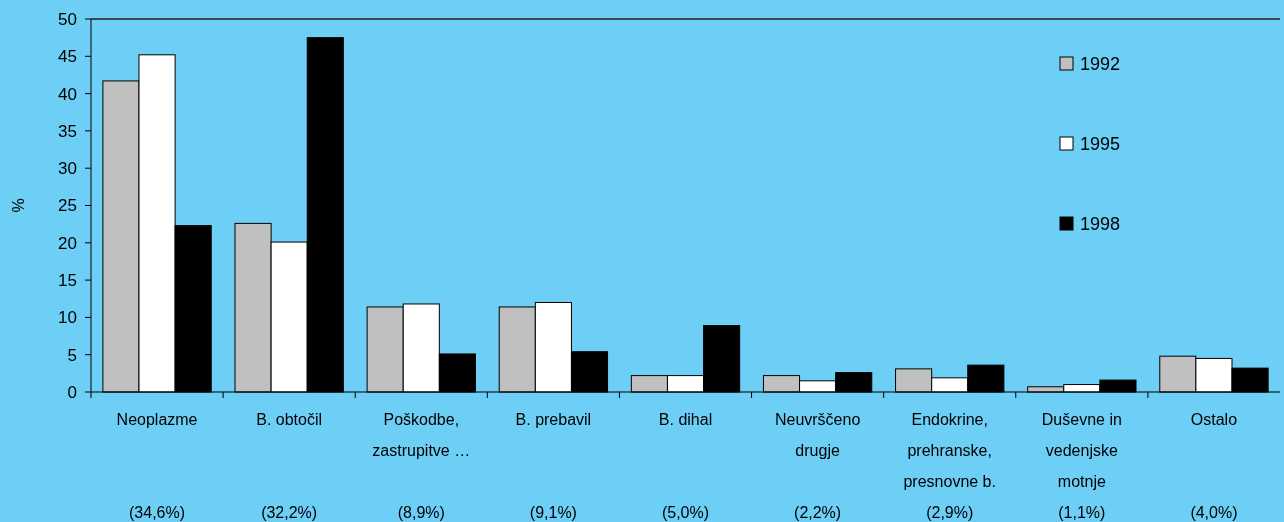 The image size is (1284, 522). I want to click on y-tick-label: 25, so click(67, 206).